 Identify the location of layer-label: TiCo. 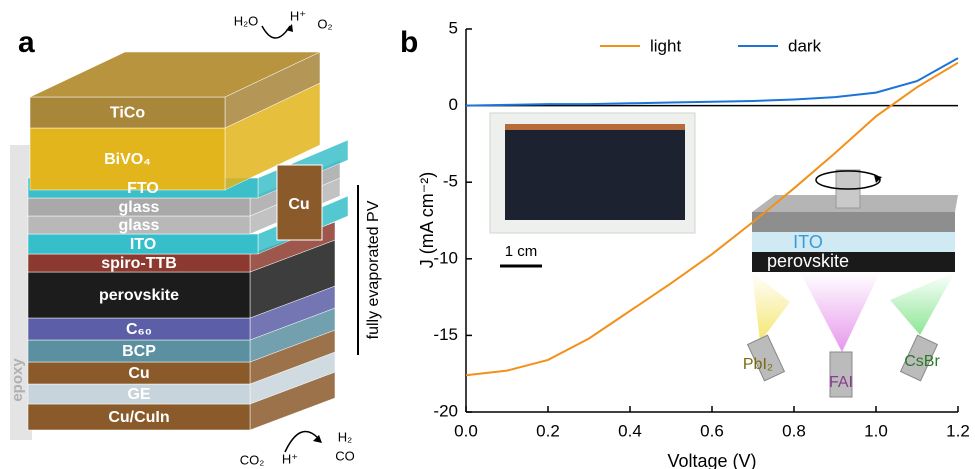
(127, 113).